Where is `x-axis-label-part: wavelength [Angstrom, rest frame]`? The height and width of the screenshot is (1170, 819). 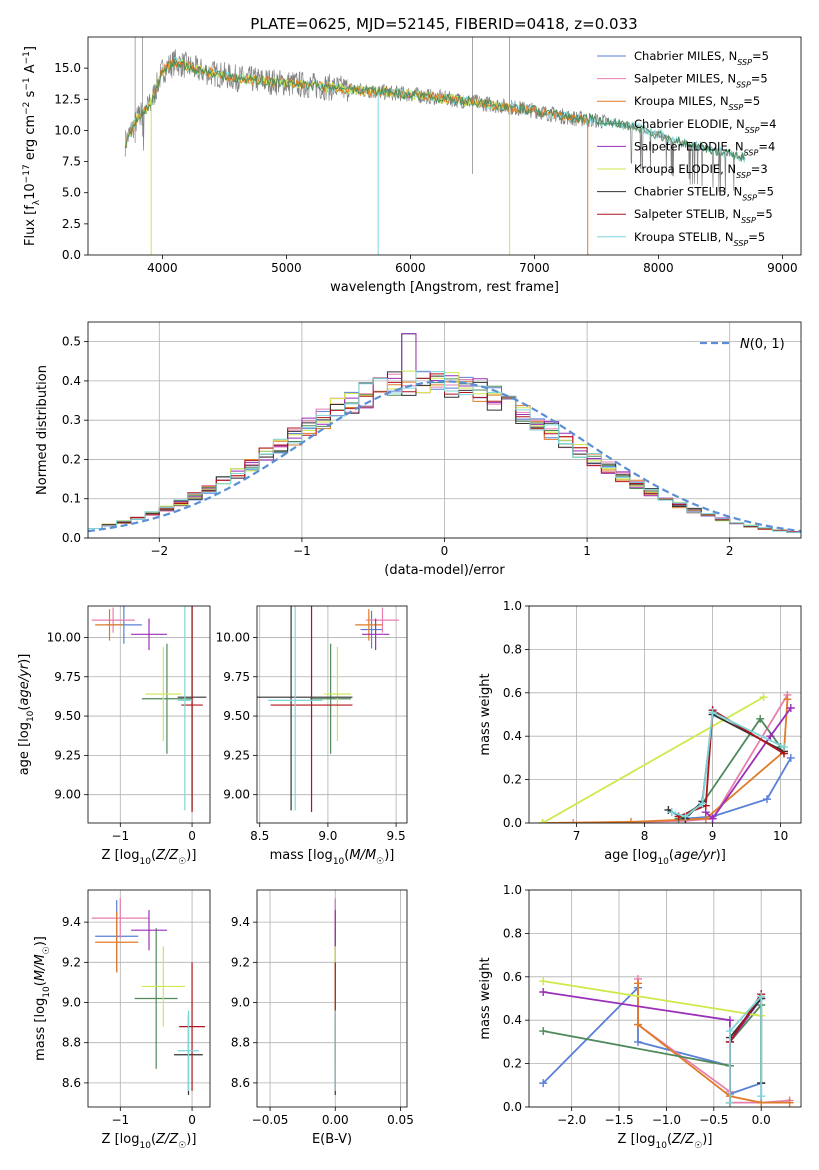 x-axis-label-part: wavelength [Angstrom, rest frame] is located at coordinates (444, 287).